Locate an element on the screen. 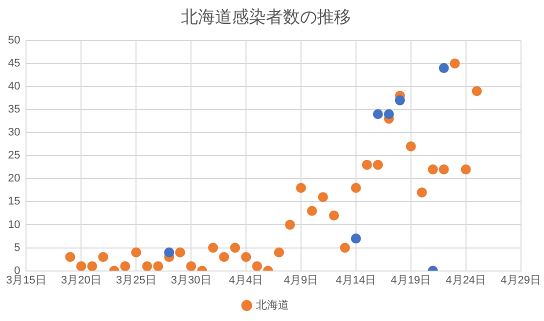 This screenshot has height=321, width=544. x-tick-label: 4月19日 is located at coordinates (411, 280).